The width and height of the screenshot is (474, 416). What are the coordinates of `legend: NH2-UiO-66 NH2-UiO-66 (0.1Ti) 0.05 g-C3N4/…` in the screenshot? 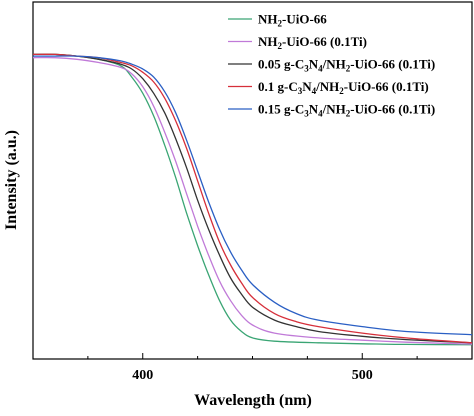 It's located at (331, 65).